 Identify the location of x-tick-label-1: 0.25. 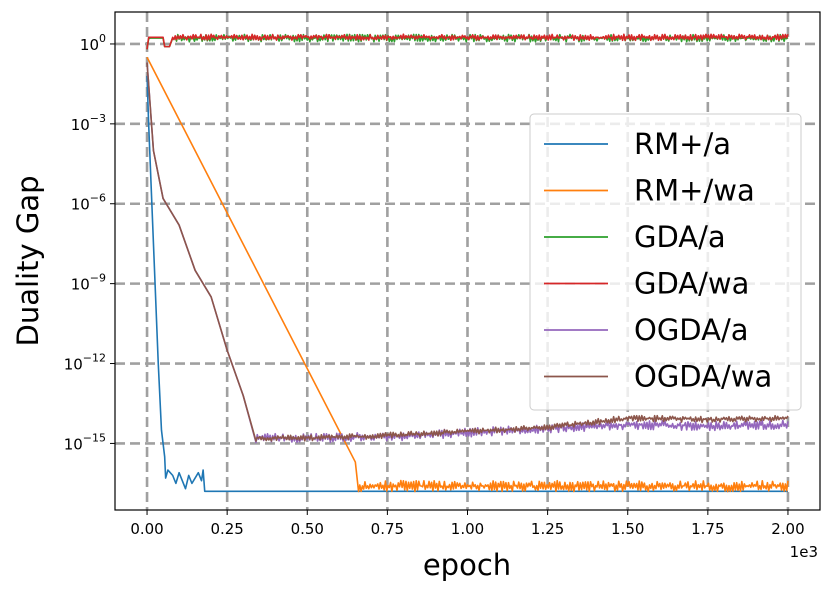
(226, 529).